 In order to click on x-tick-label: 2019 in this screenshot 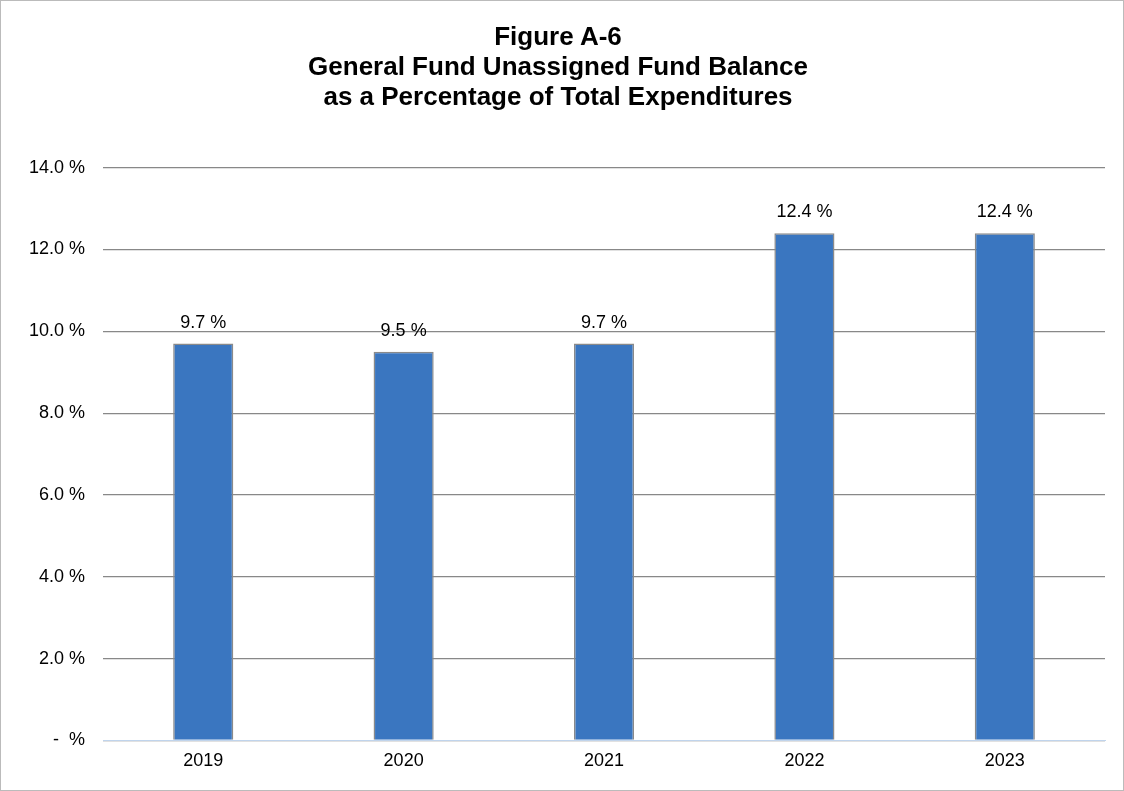, I will do `click(203, 760)`.